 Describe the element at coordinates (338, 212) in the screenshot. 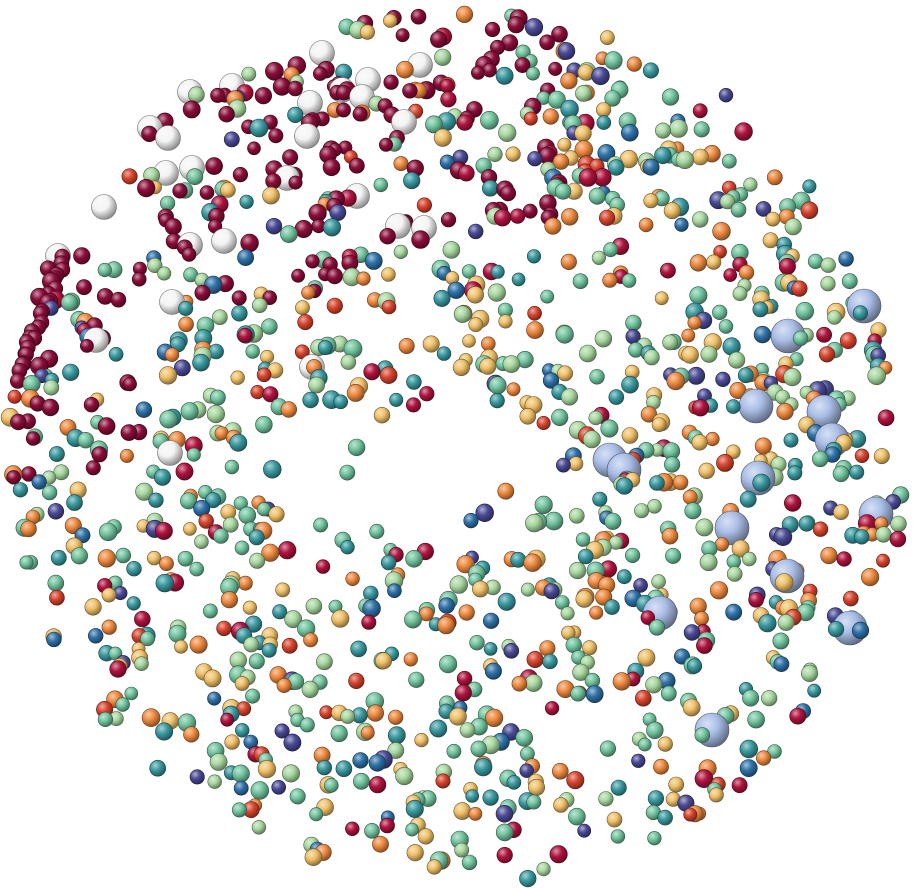

I see `indigo-sphere` at that location.